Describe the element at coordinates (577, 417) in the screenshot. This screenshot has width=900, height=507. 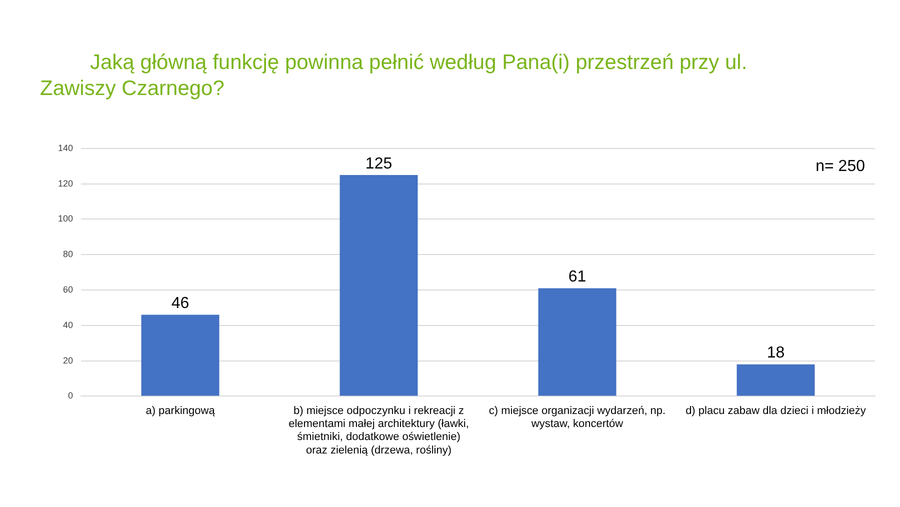
I see `x-tick-label: c) miejsce organizacji wydarzeń, np. wystaw, koncertów` at that location.